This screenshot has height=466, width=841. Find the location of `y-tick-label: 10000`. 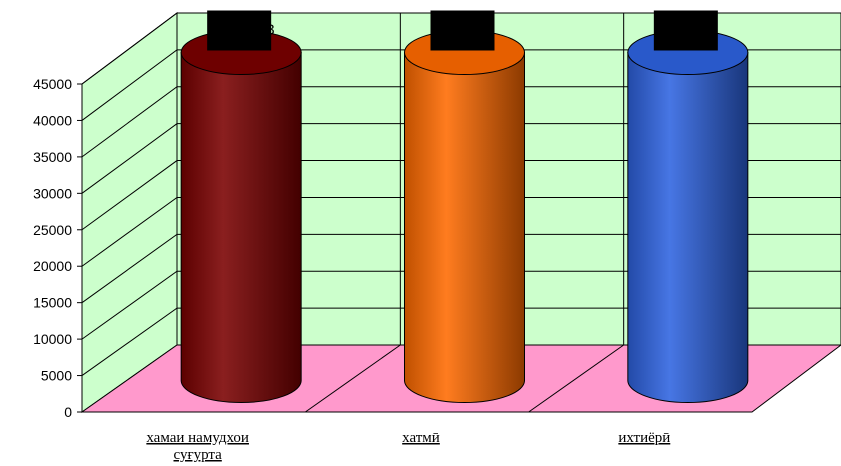

y-tick-label: 10000 is located at coordinates (52, 339).